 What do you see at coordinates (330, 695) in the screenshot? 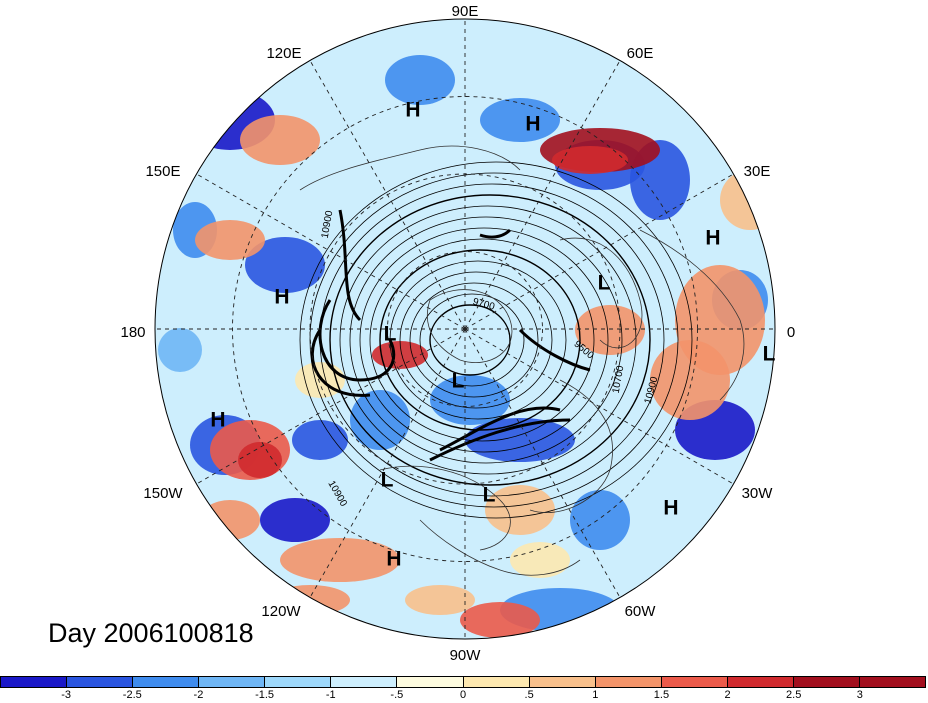
I see `colorbar-tick-label: -1` at bounding box center [330, 695].